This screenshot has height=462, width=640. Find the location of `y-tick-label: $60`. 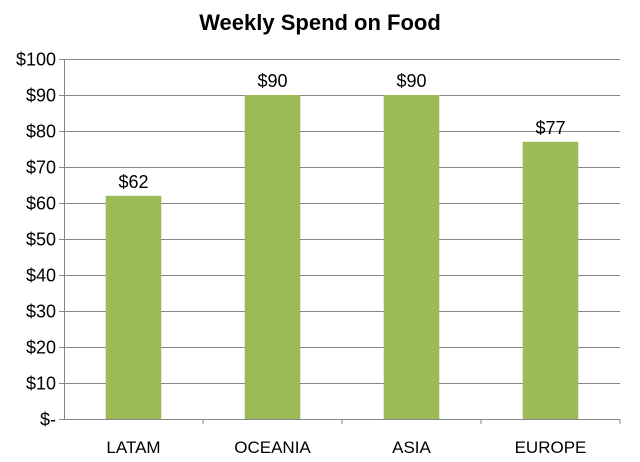

y-tick-label: $60 is located at coordinates (41, 204).